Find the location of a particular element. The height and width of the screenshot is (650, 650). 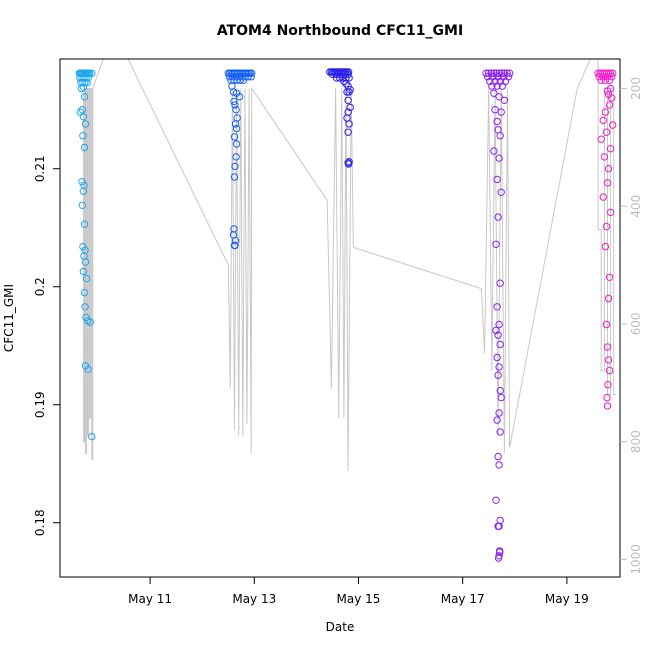

y2-tick-label: 1000 is located at coordinates (636, 559).